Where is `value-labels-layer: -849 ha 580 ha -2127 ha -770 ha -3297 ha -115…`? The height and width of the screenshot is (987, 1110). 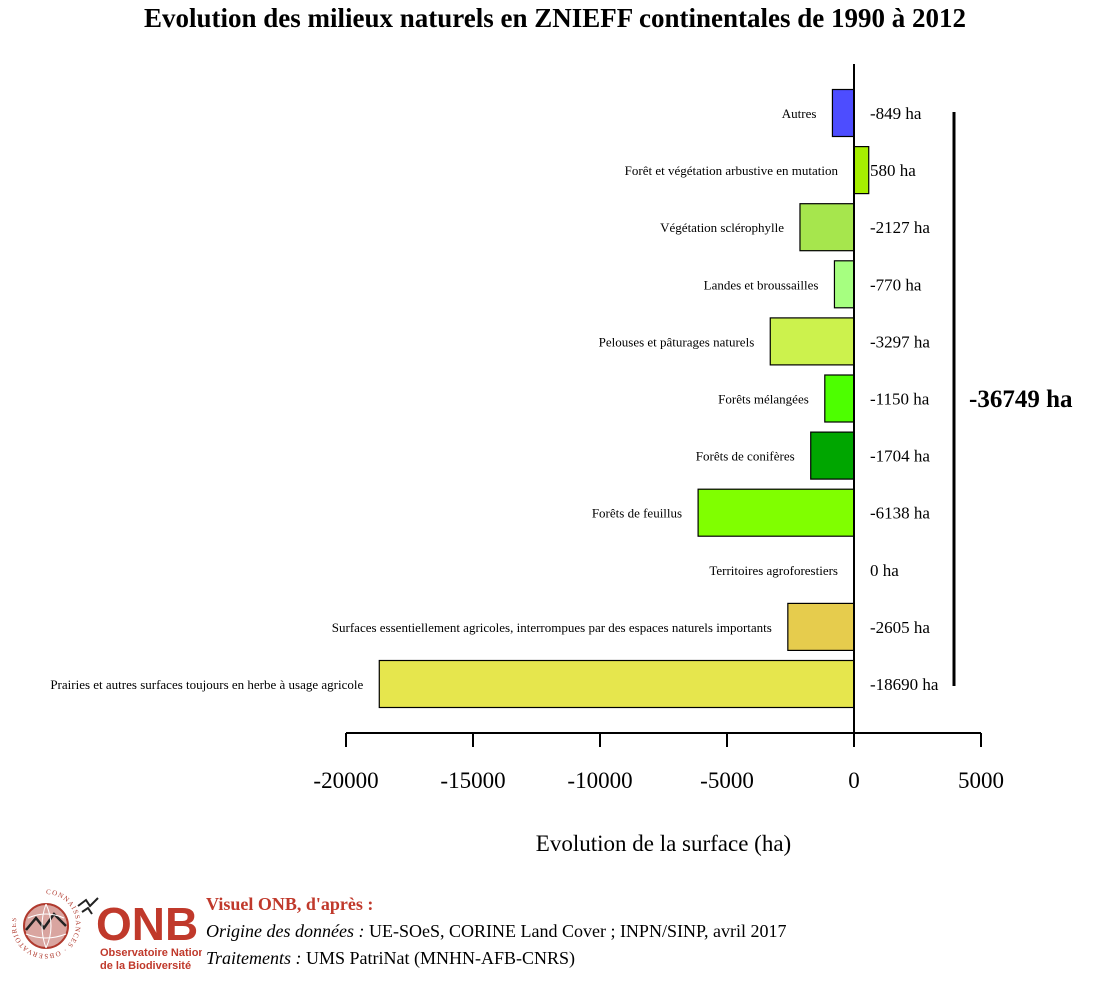
value-labels-layer: -849 ha 580 ha -2127 ha -770 ha -3297 ha -115… is located at coordinates (904, 399).